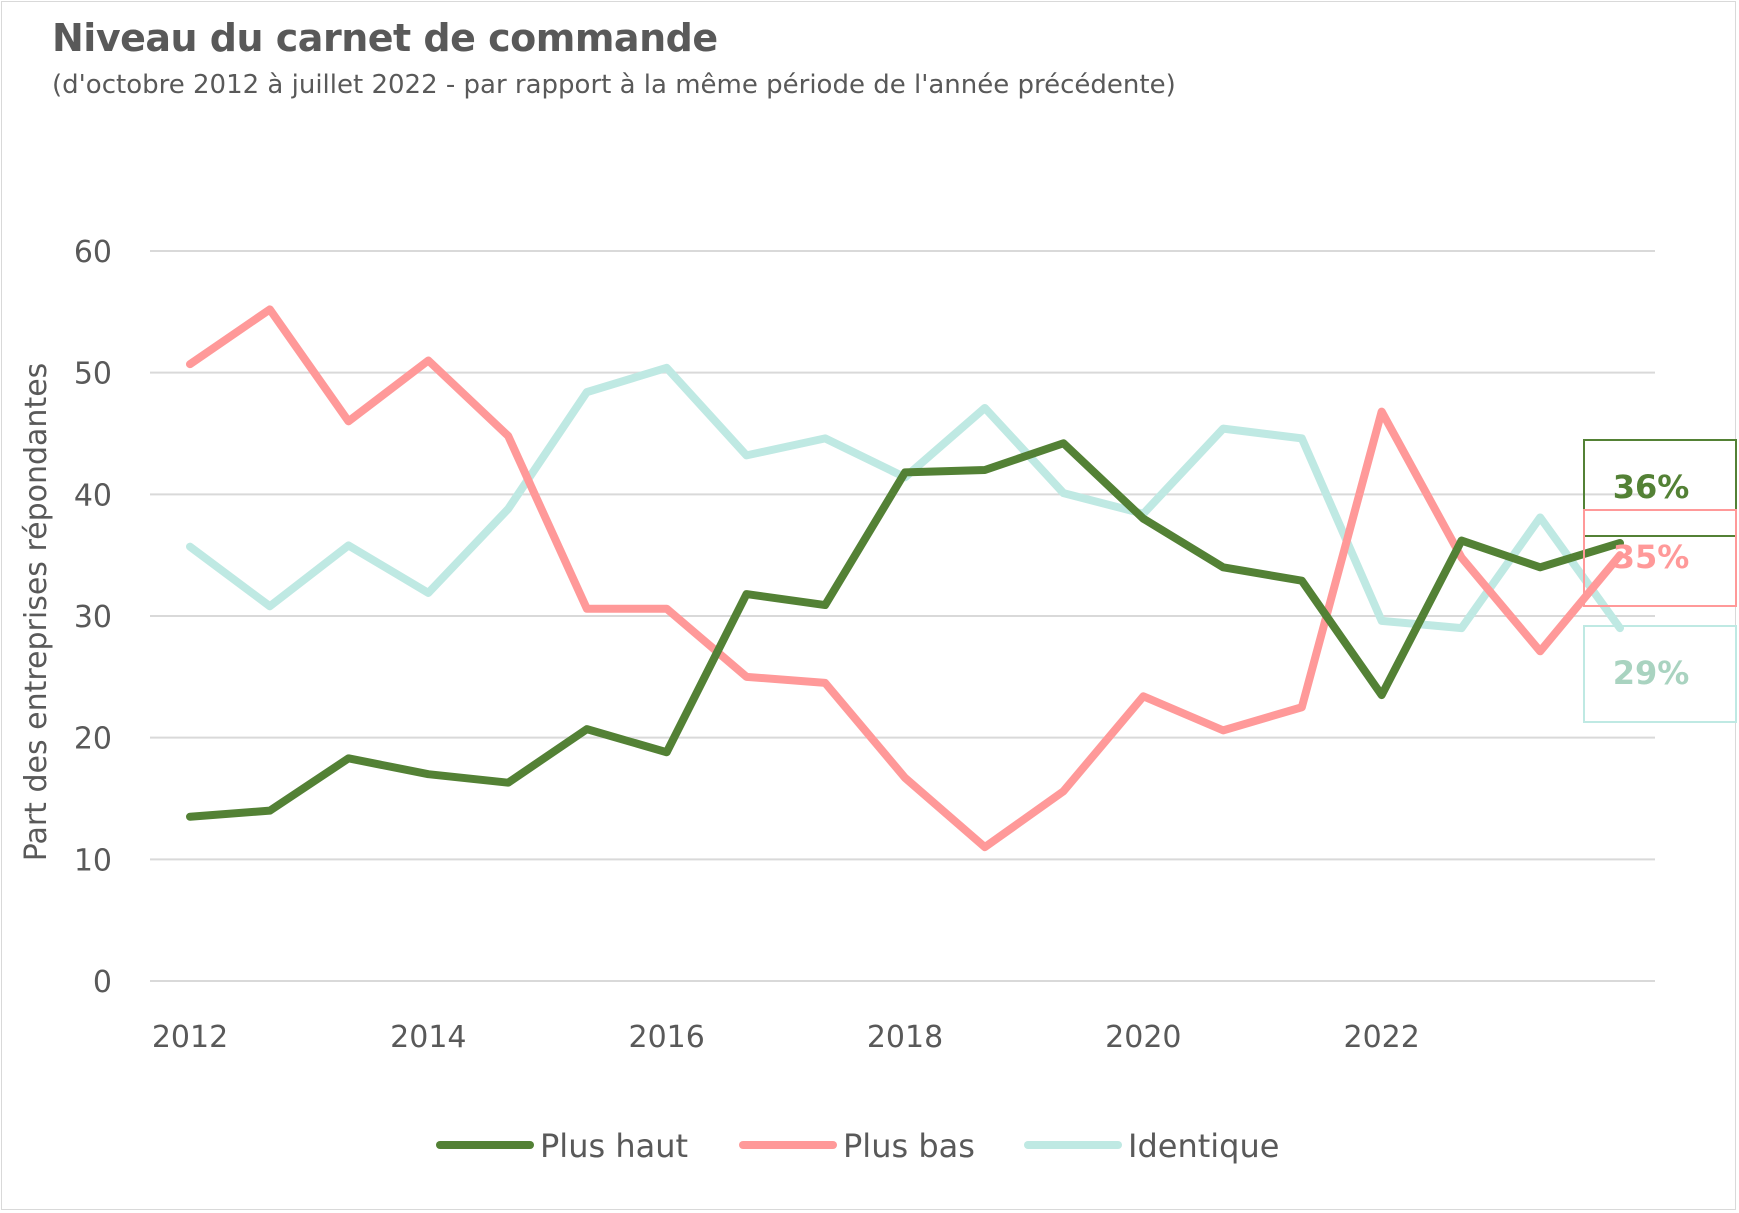 Image resolution: width=1739 pixels, height=1213 pixels. Describe the element at coordinates (428, 1037) in the screenshot. I see `x-tick-label: 2014` at that location.